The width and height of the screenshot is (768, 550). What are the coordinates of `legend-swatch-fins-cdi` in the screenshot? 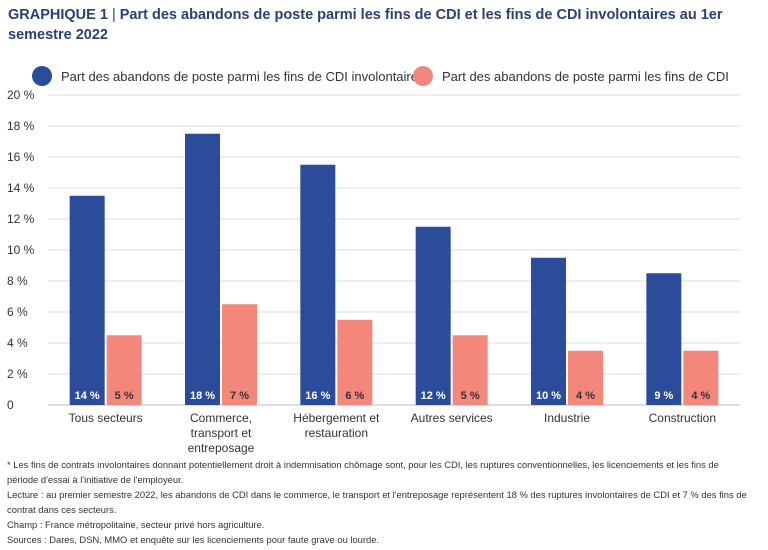 It's located at (423, 76).